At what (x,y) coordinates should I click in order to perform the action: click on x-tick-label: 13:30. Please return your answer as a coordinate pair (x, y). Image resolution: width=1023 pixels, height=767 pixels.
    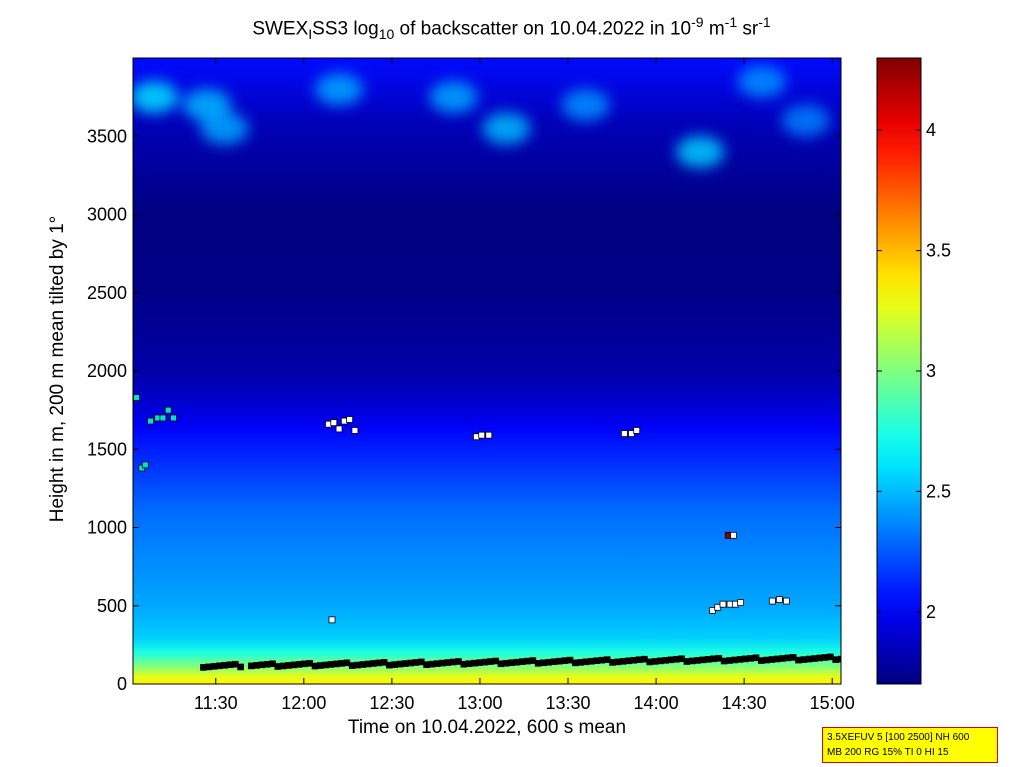
    Looking at the image, I should click on (567, 703).